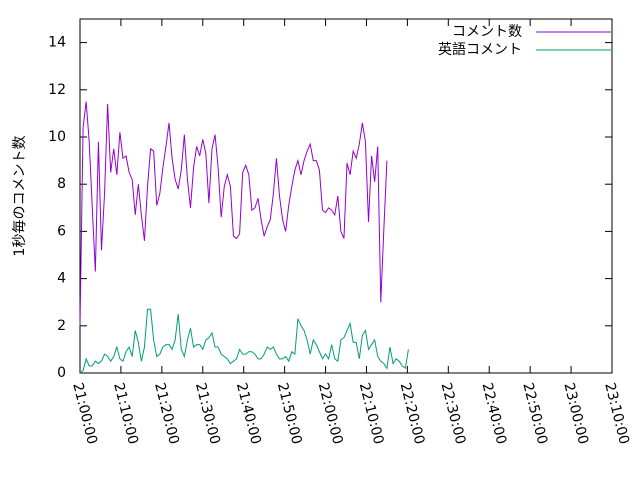 The height and width of the screenshot is (484, 640). What do you see at coordinates (61, 326) in the screenshot?
I see `y-tick-label: 2` at bounding box center [61, 326].